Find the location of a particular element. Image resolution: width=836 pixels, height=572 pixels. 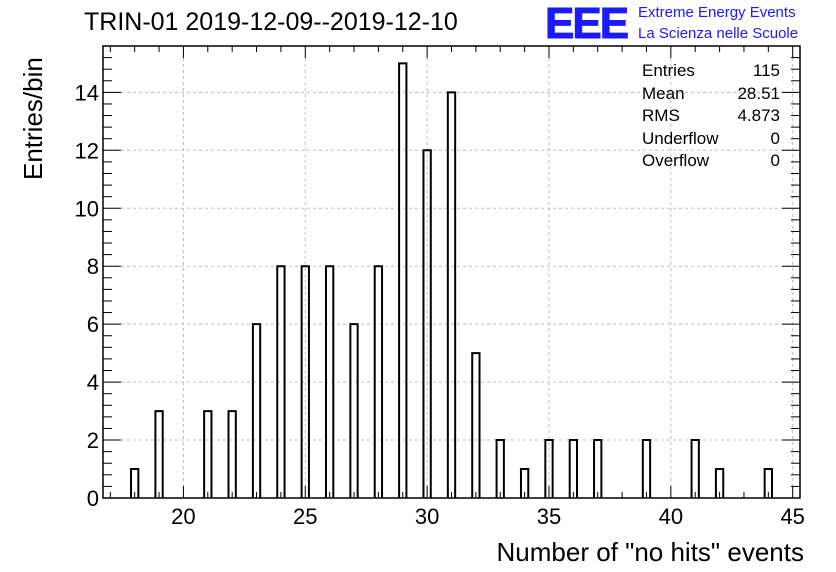

stat-value: 4.873 is located at coordinates (758, 115).